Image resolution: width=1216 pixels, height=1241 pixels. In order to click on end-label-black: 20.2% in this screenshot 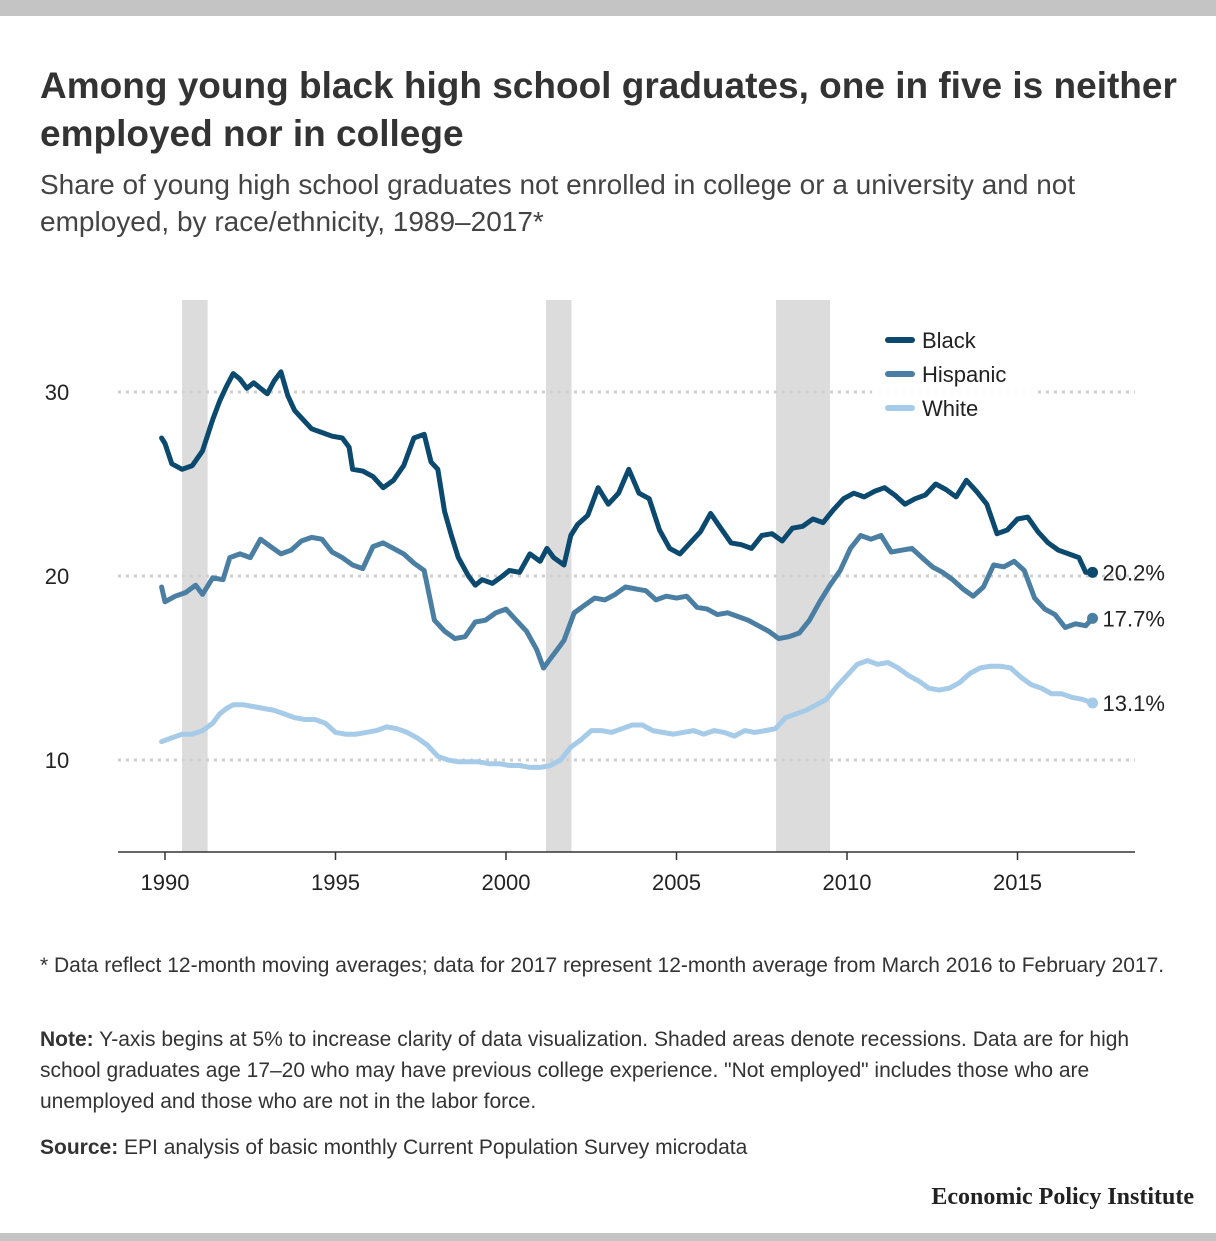, I will do `click(1134, 572)`.